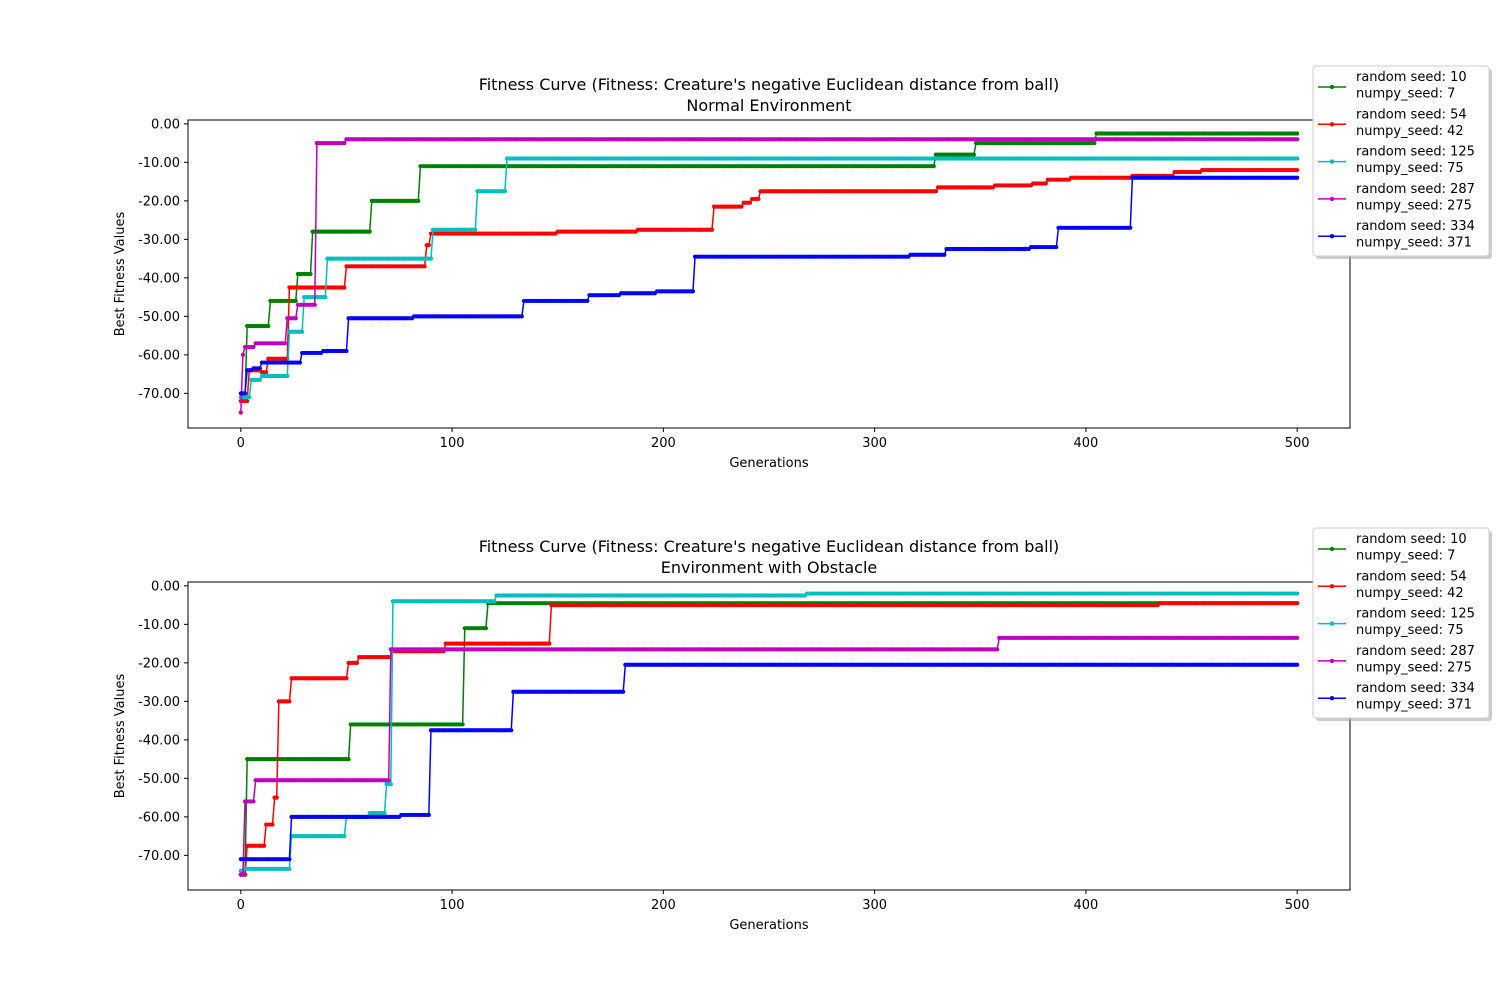  I want to click on y-tick-label: -10.00, so click(159, 163).